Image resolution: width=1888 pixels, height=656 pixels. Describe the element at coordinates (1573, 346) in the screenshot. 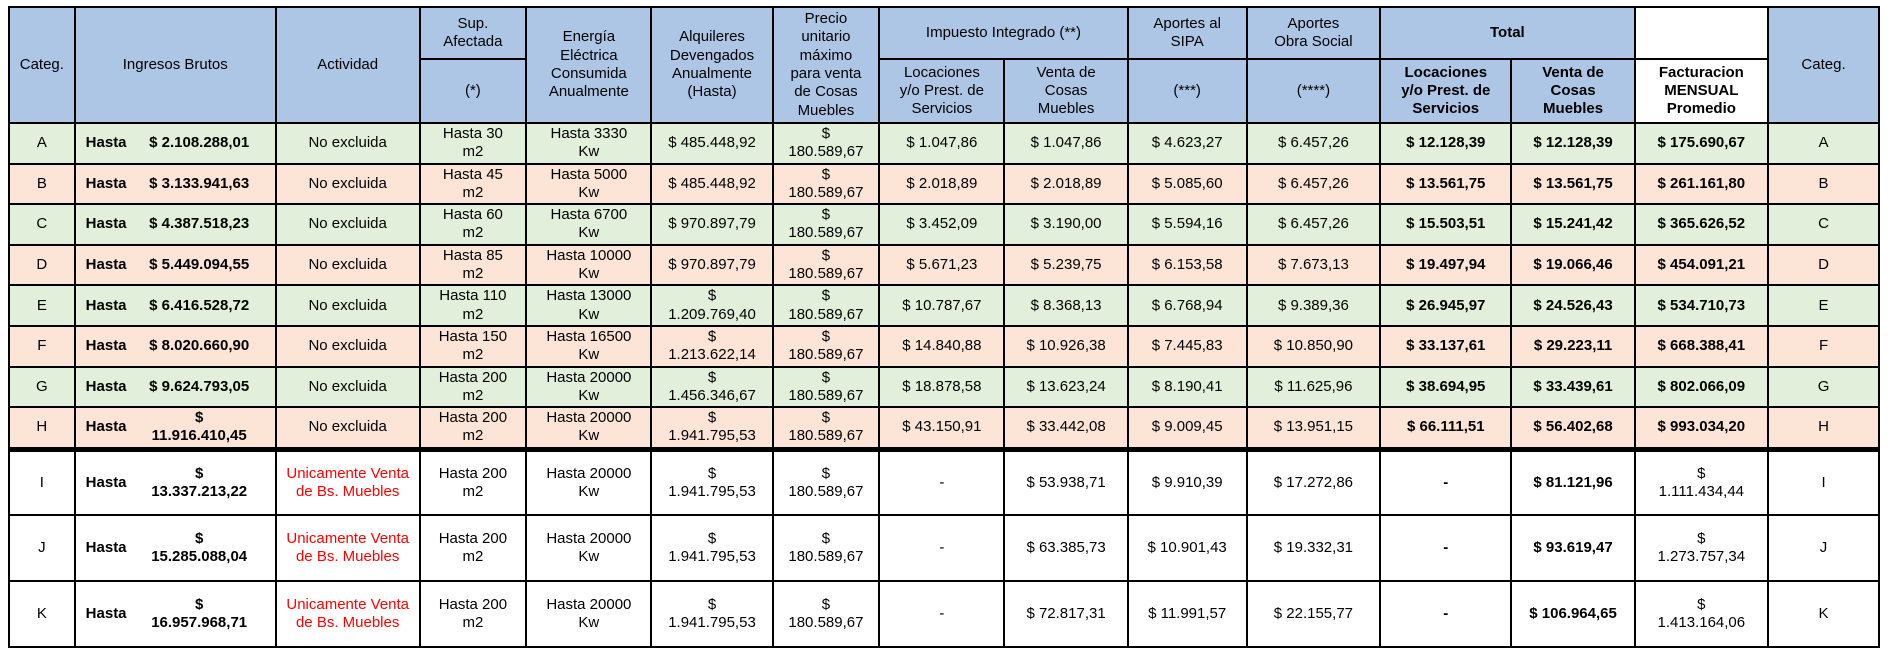

I see `cell-total-venta: $ 29.223,11` at that location.